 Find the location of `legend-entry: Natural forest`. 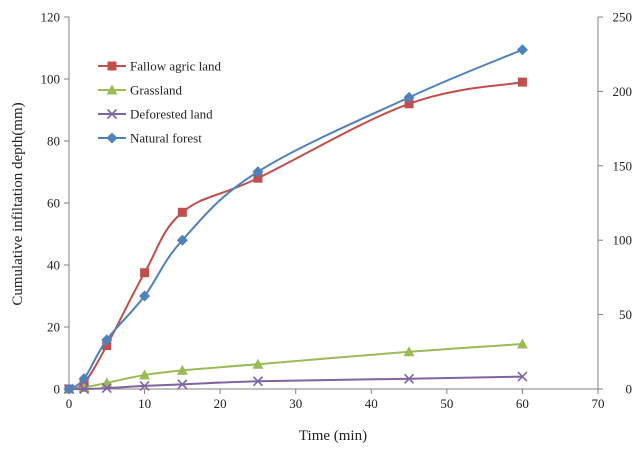

legend-entry: Natural forest is located at coordinates (150, 138).